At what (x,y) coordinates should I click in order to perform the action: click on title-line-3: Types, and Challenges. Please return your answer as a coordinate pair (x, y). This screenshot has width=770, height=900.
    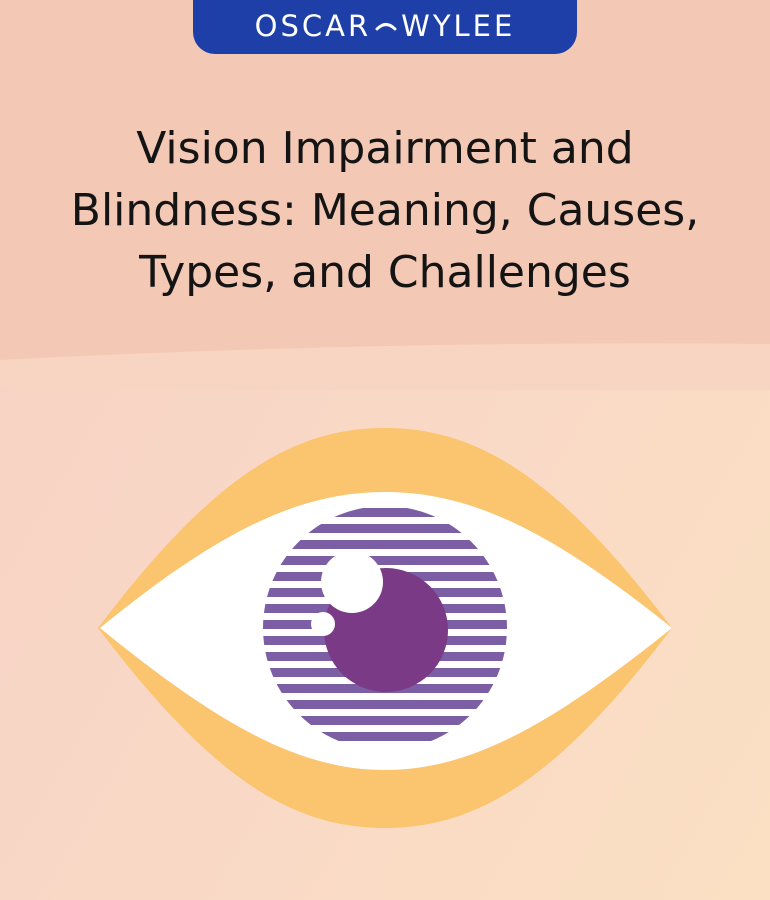
    Looking at the image, I should click on (385, 272).